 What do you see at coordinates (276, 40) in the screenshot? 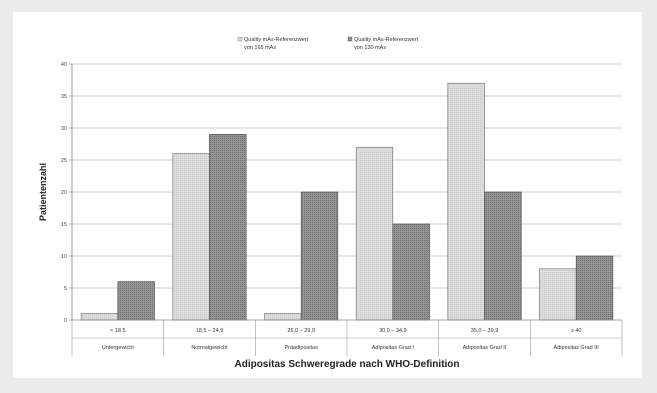
I see `legend-label-series-1-line1: Quality mAs-Referenzwert` at bounding box center [276, 40].